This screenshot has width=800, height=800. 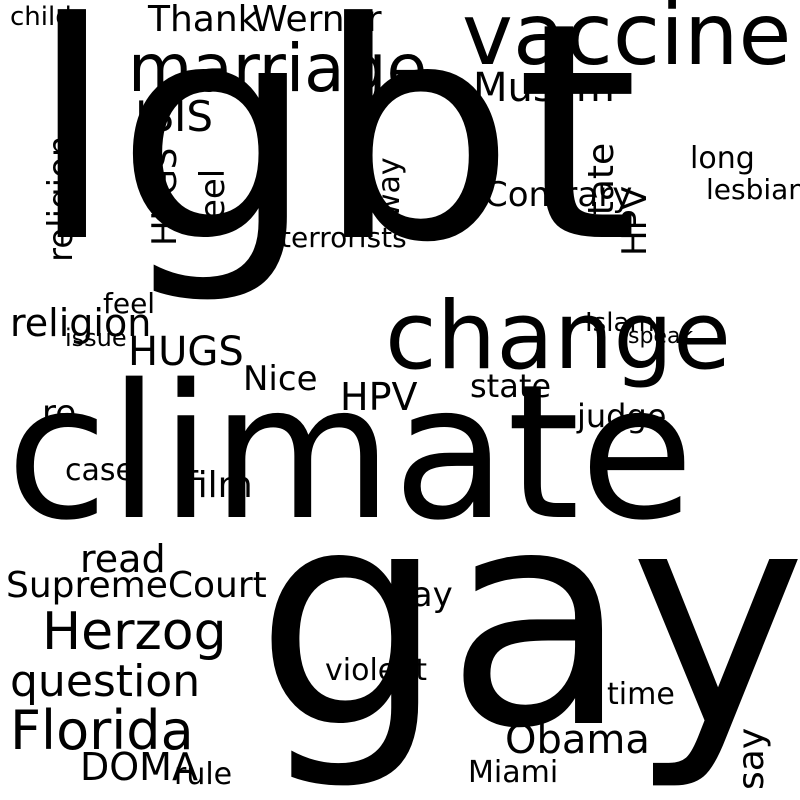 I want to click on word-speak: case, so click(x=99, y=470).